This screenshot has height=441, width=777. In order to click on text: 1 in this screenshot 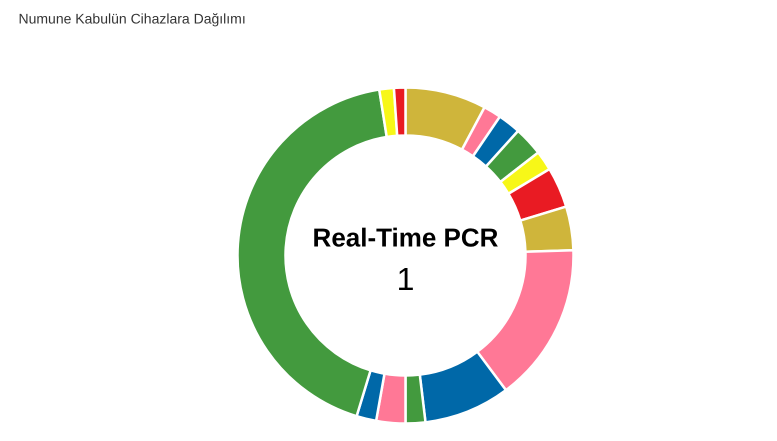, I will do `click(405, 279)`.